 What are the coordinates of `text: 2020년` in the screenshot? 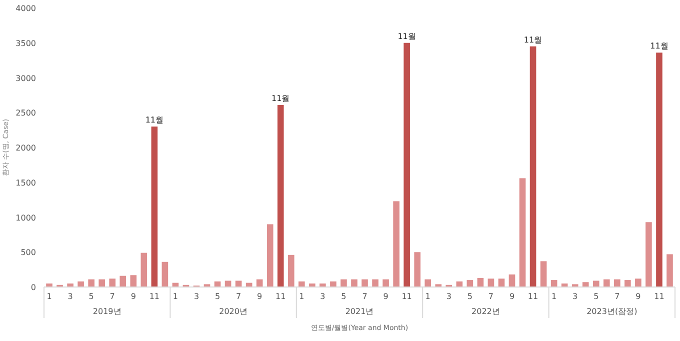 It's located at (233, 311).